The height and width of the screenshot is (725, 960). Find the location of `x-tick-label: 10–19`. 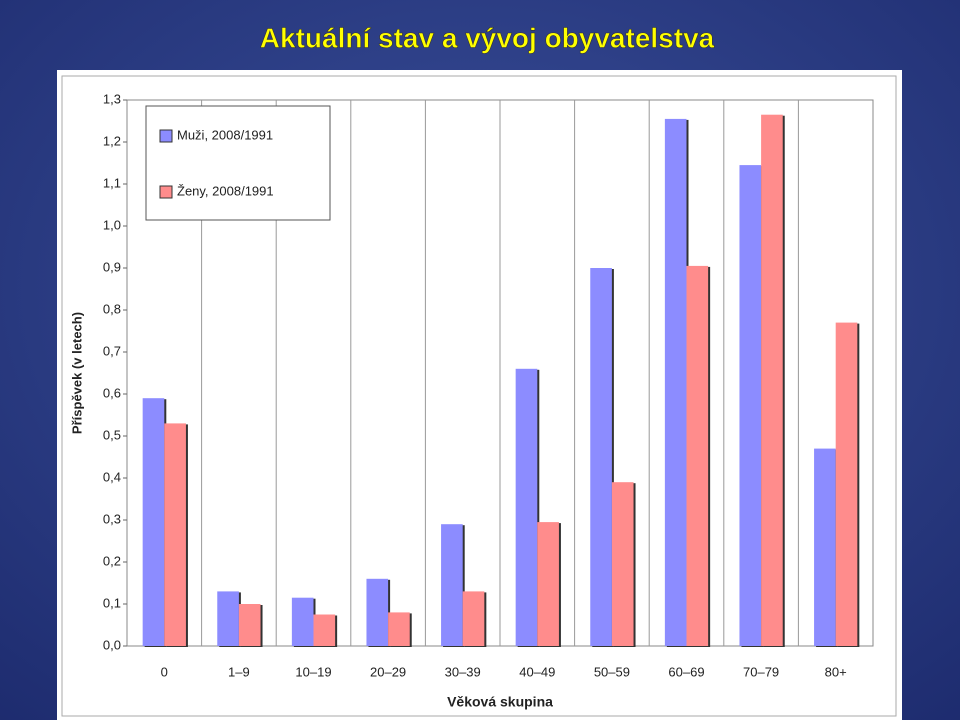

x-tick-label: 10–19 is located at coordinates (313, 671).